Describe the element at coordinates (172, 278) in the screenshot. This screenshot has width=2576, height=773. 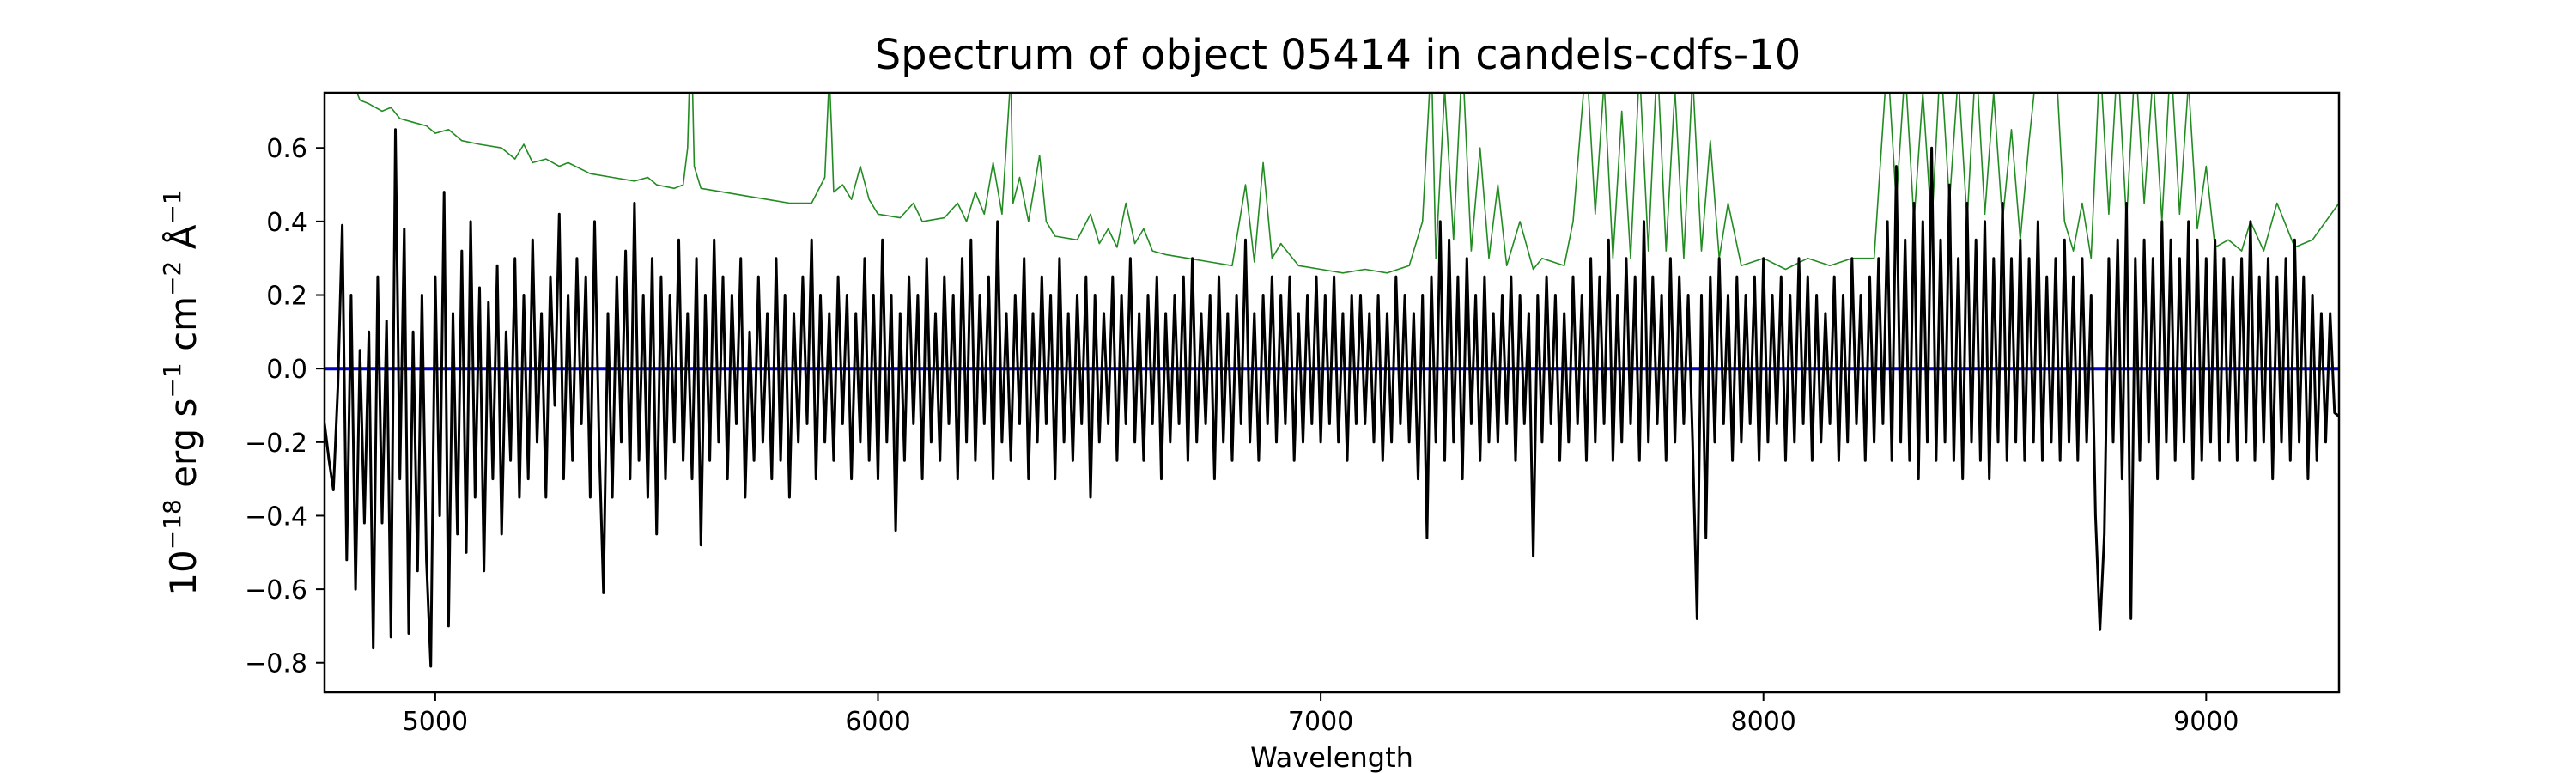
I see `y-label-exponent: −2` at that location.